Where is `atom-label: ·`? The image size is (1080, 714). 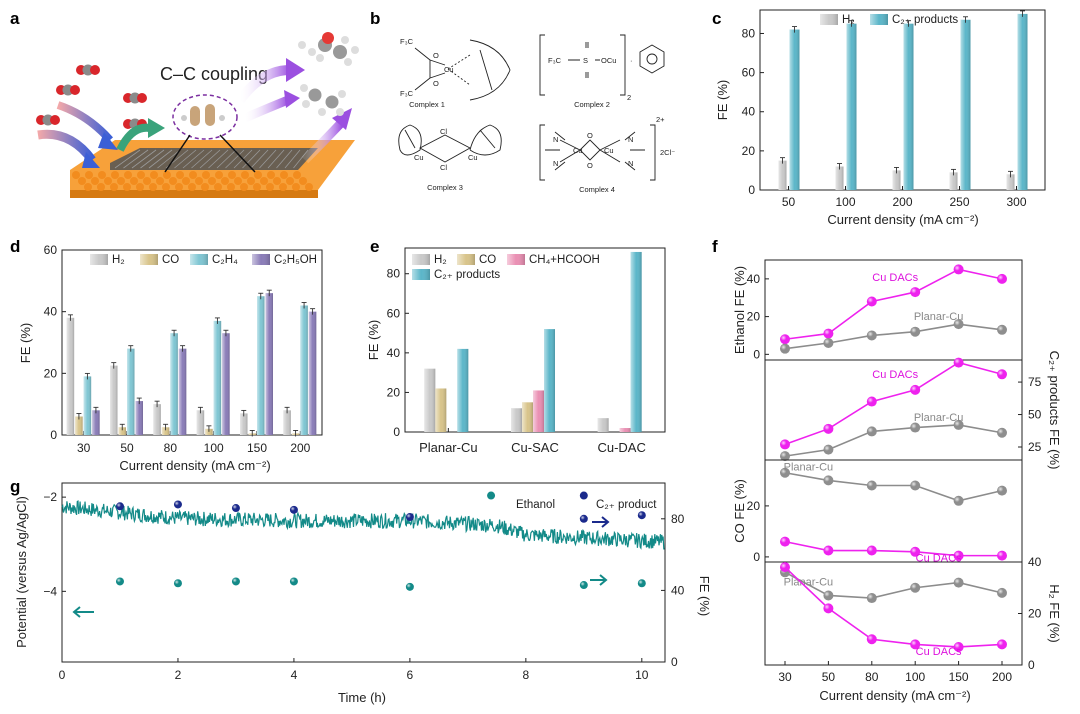 atom-label: · is located at coordinates (631, 60).